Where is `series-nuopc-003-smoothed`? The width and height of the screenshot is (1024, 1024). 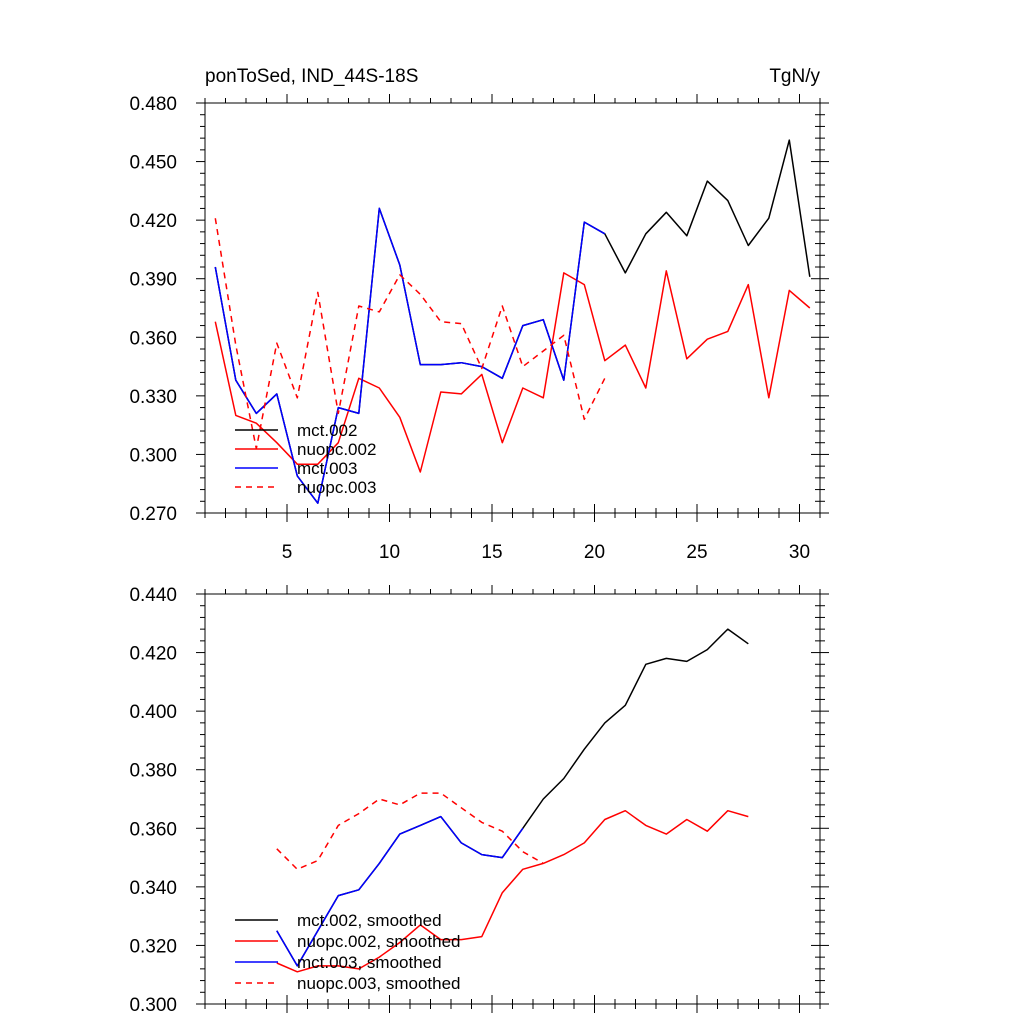
series-nuopc-003-smoothed is located at coordinates (410, 831).